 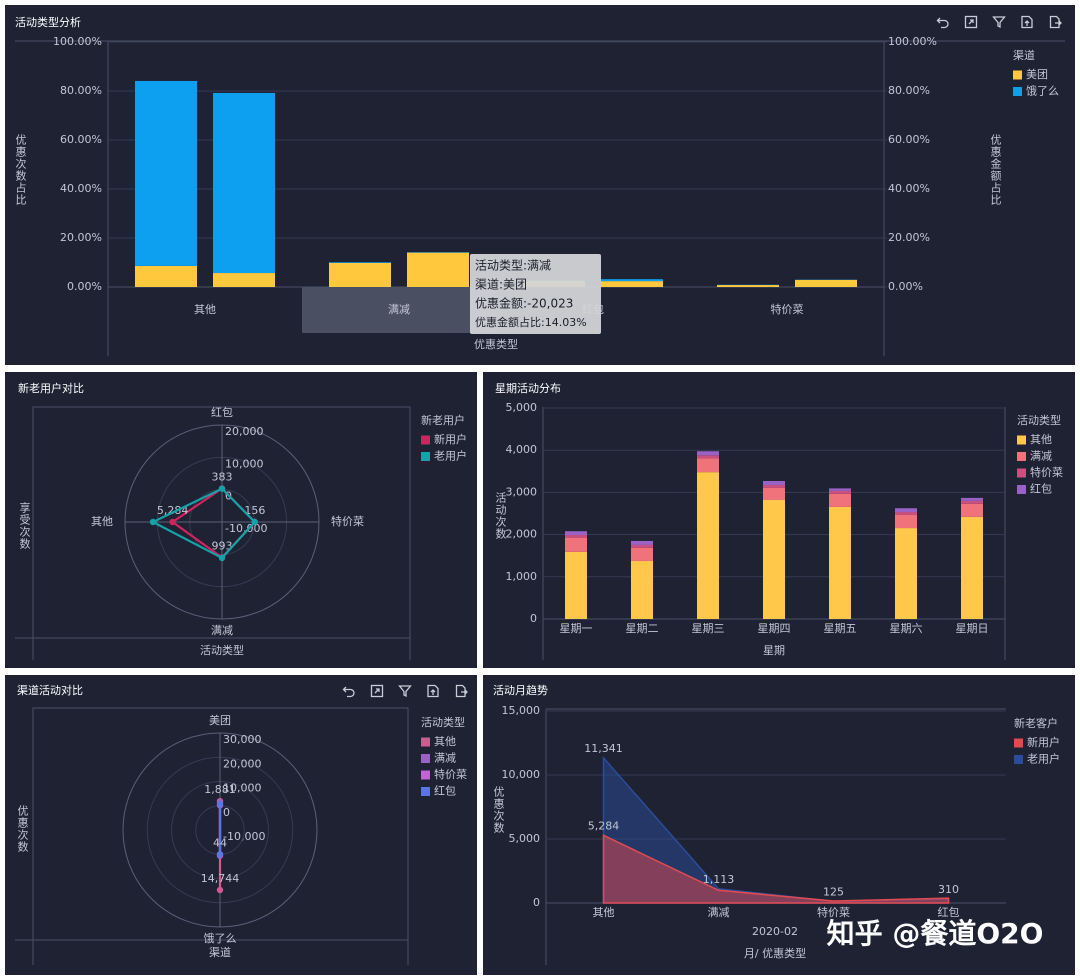 I want to click on y-tick-label: 100.00%, so click(x=77, y=41).